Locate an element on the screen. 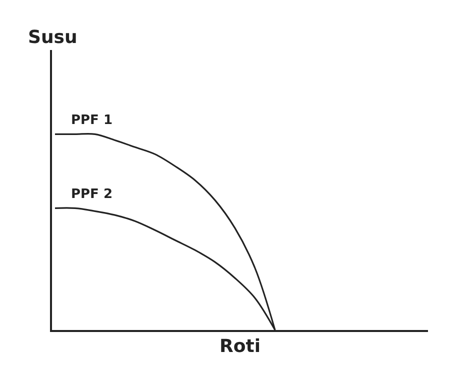 This screenshot has width=466, height=390. series-label: PPF 1 is located at coordinates (92, 120).